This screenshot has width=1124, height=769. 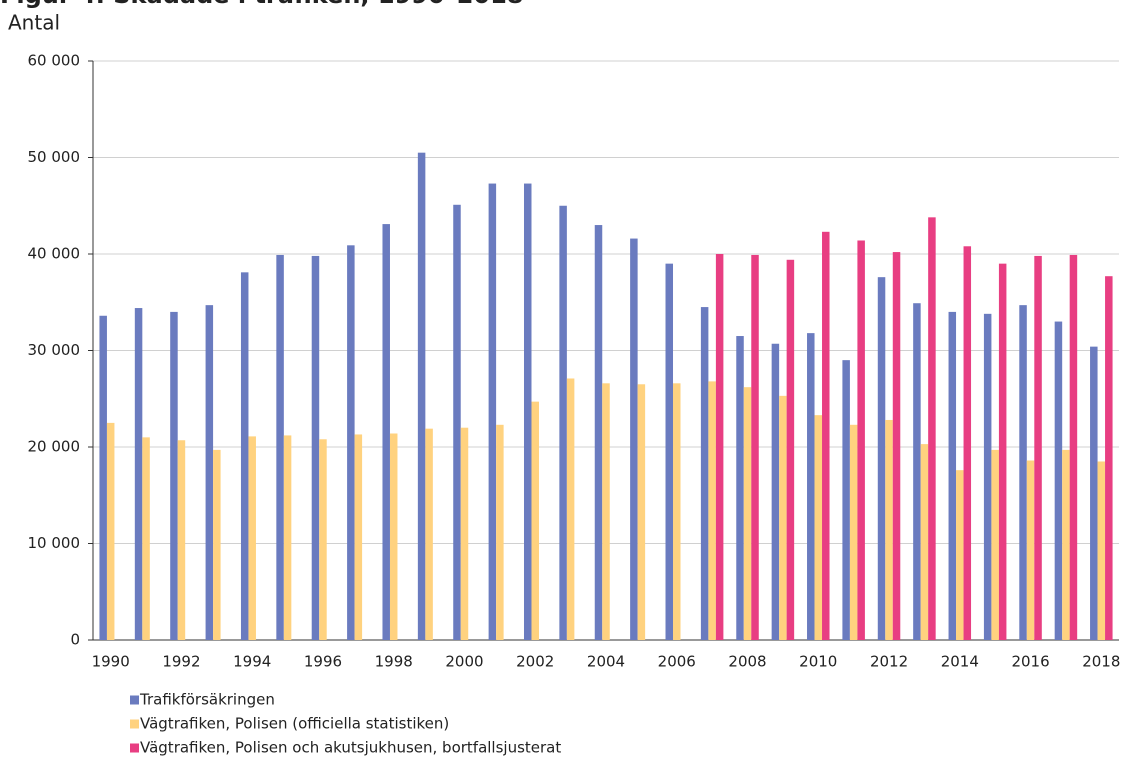 I want to click on y-tick-label: 40 000, so click(x=54, y=254).